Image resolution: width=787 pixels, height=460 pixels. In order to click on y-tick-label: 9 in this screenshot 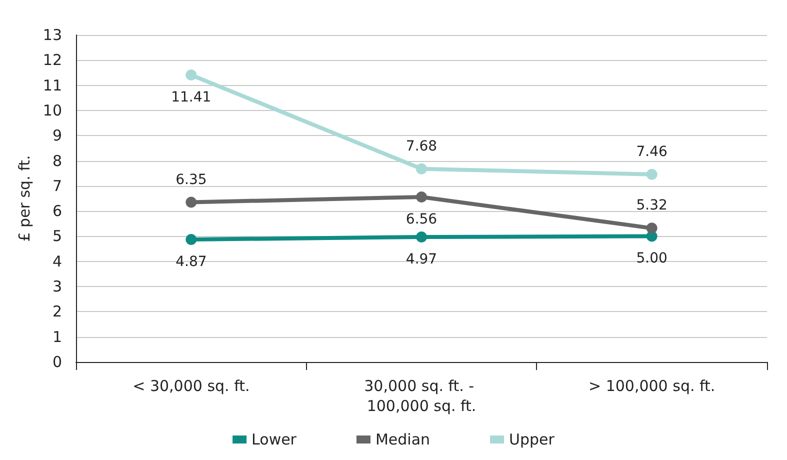, I will do `click(57, 135)`.